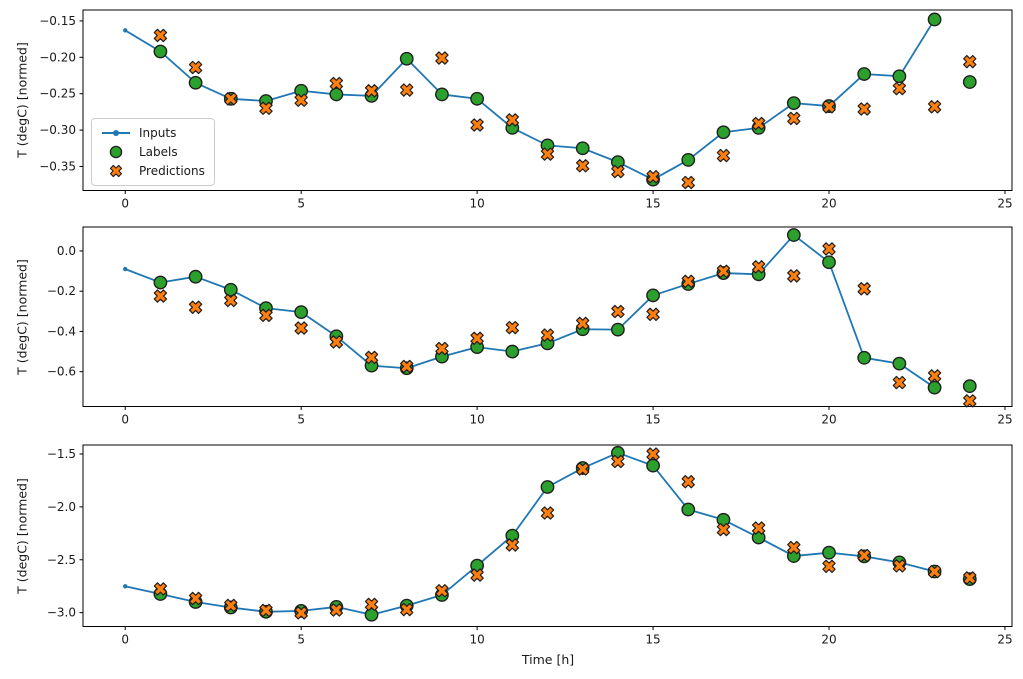  What do you see at coordinates (61, 291) in the screenshot?
I see `y-tick-label: −0.2` at bounding box center [61, 291].